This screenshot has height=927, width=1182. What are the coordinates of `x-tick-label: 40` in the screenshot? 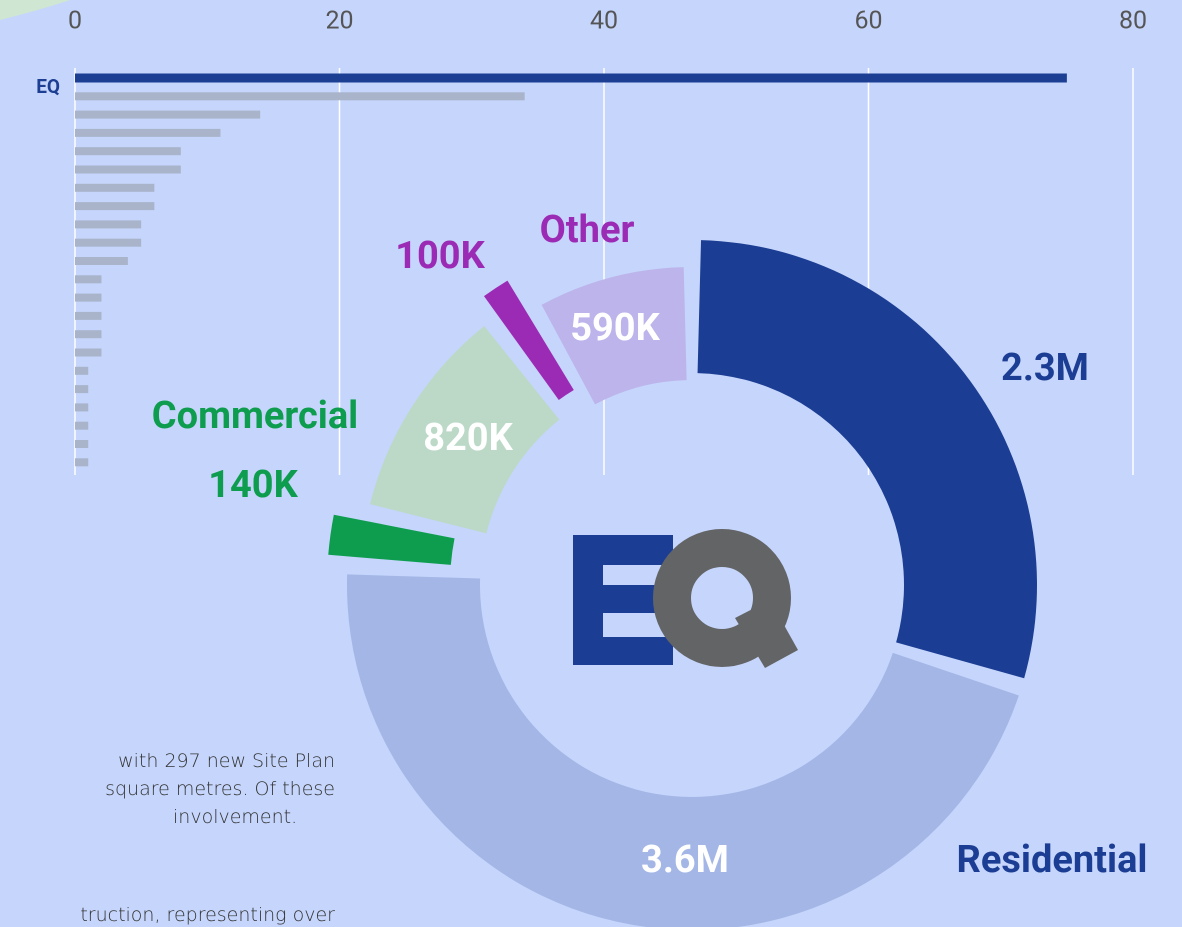 It's located at (604, 21).